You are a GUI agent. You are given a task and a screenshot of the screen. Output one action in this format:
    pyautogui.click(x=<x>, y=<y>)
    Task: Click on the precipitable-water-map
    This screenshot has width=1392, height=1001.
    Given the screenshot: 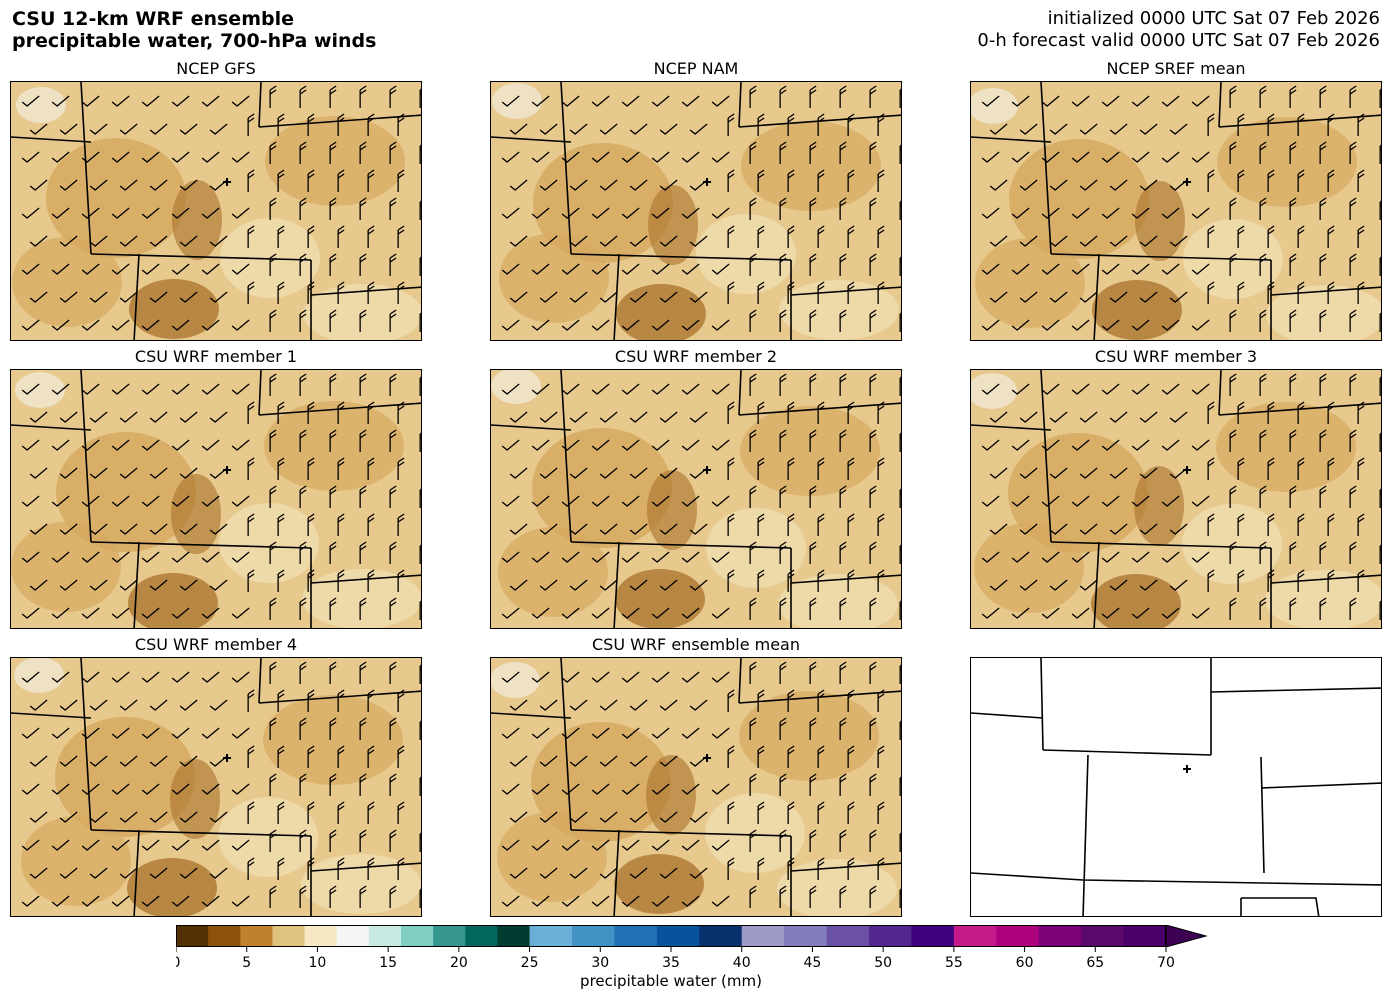 What is the action you would take?
    pyautogui.click(x=696, y=499)
    